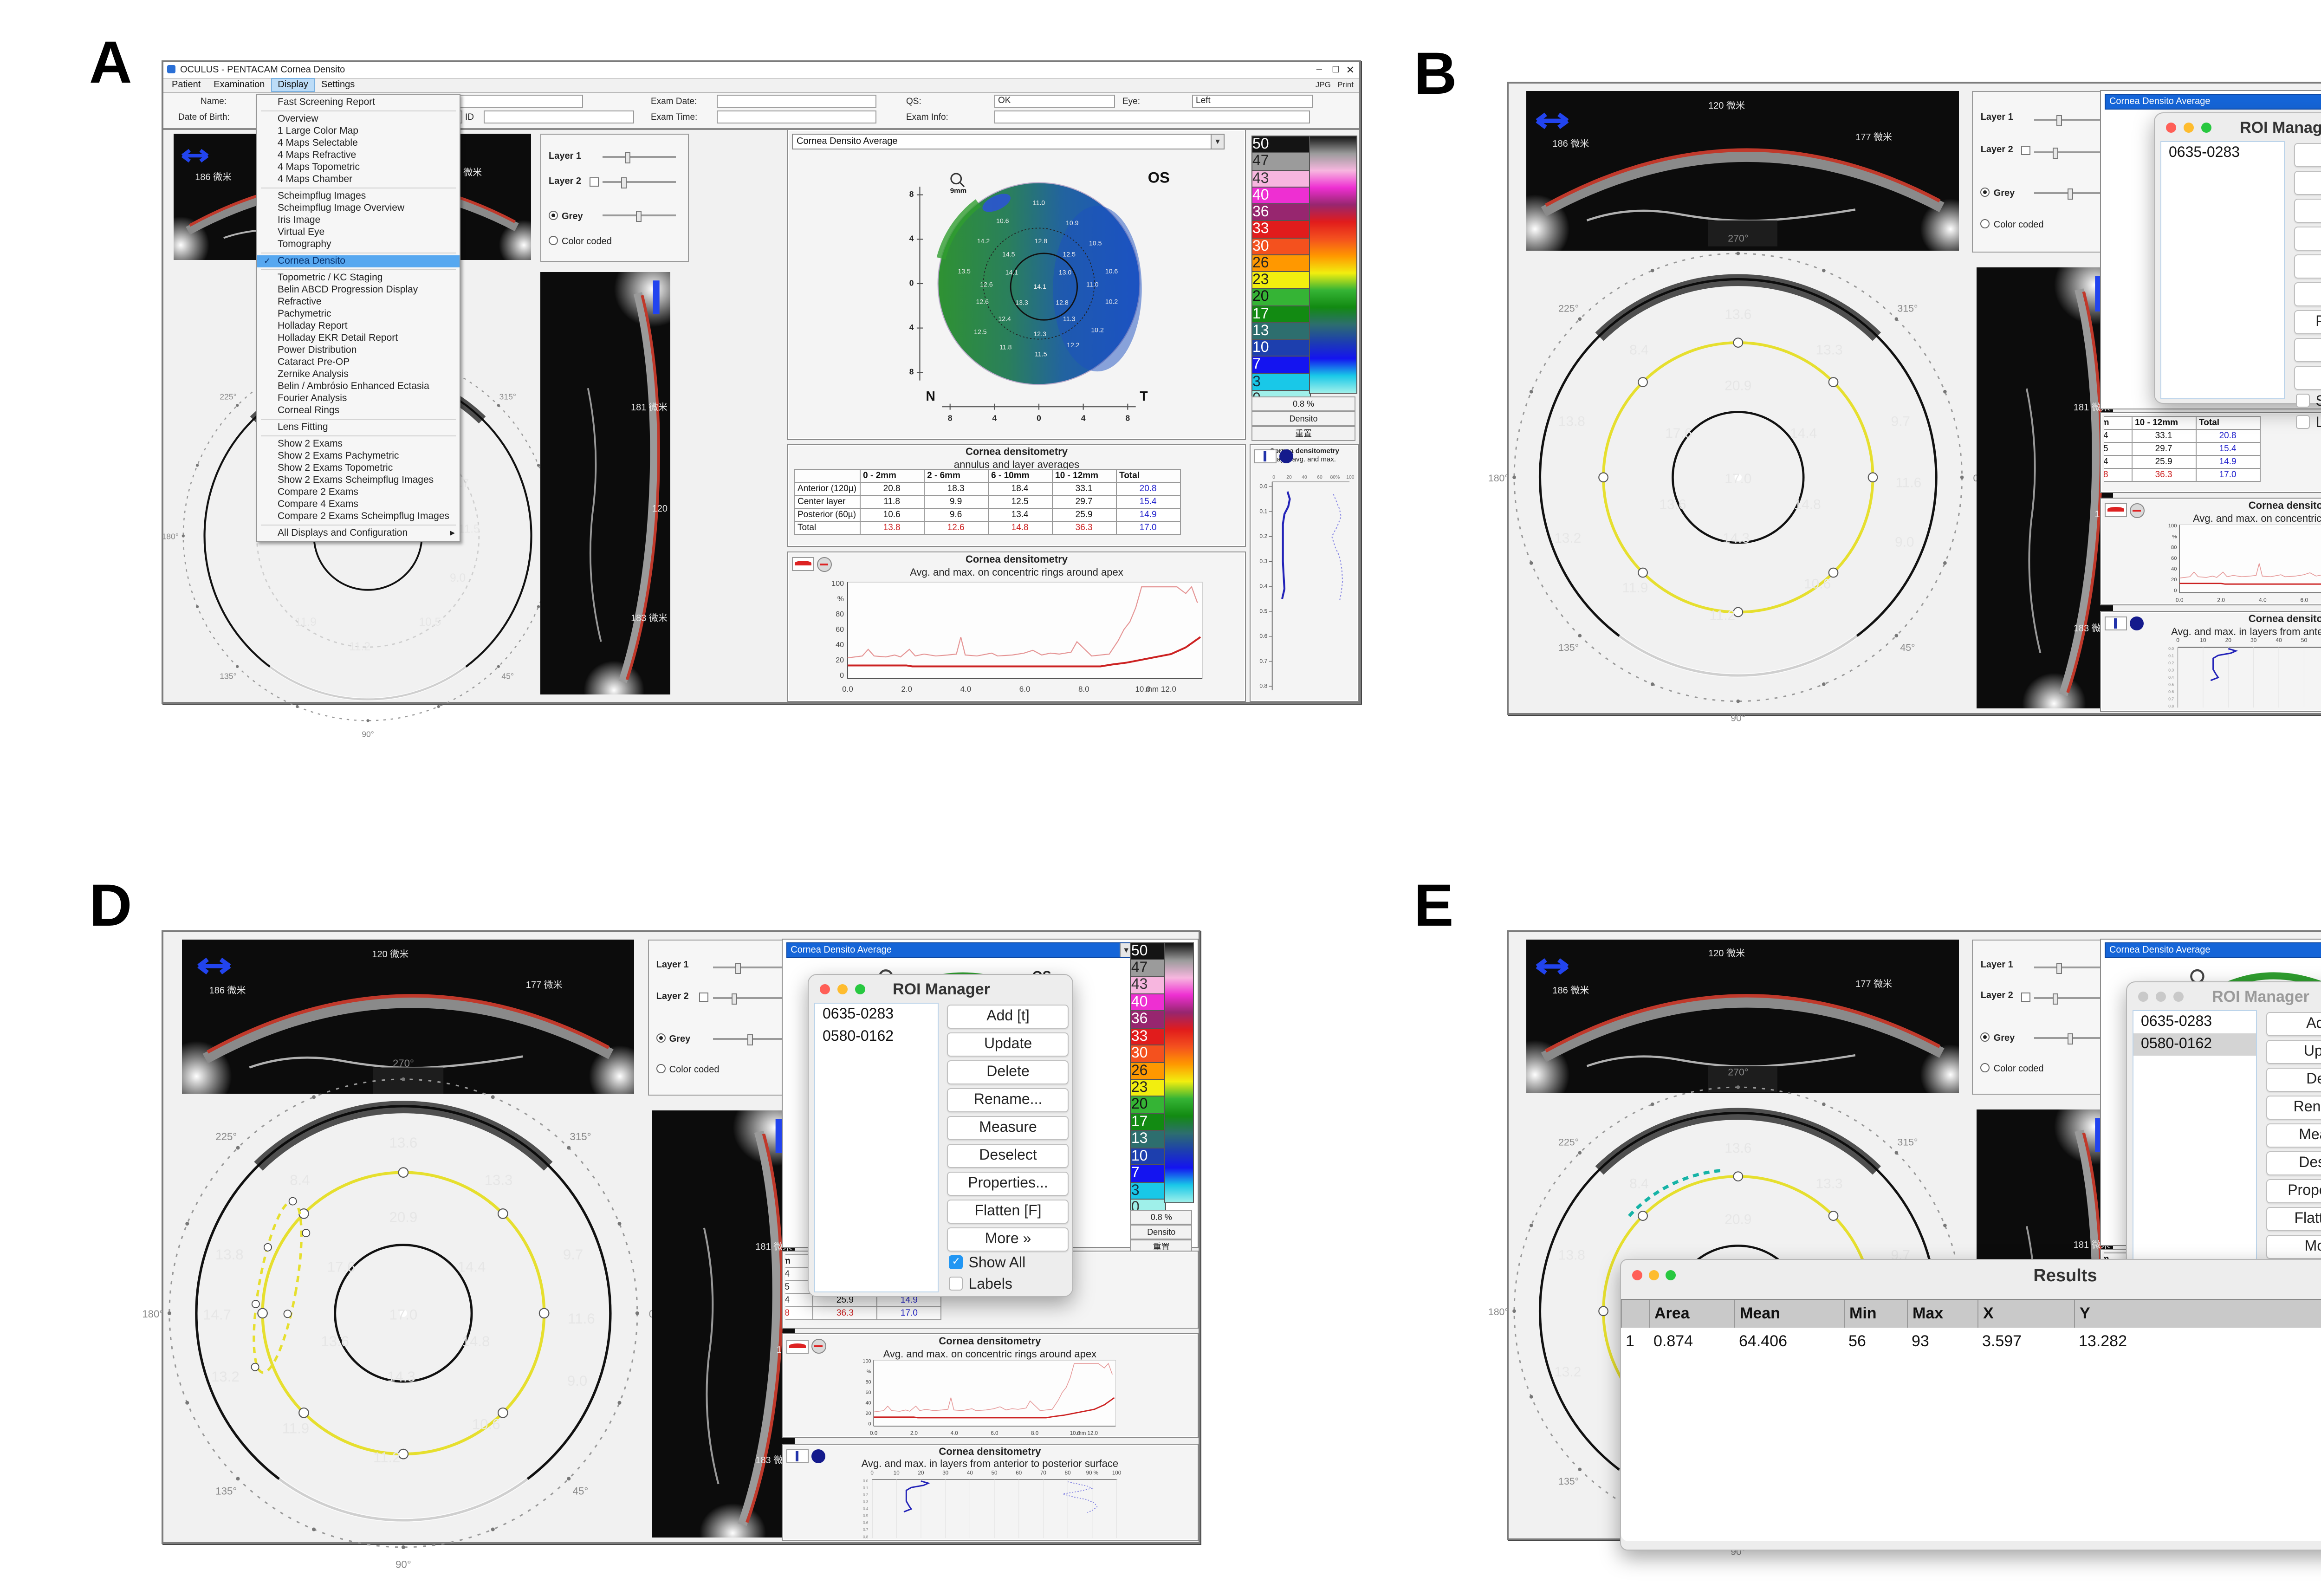 The image size is (2321, 1596). Describe the element at coordinates (315, 179) in the screenshot. I see `menu-item: 4 Maps Chamber` at that location.